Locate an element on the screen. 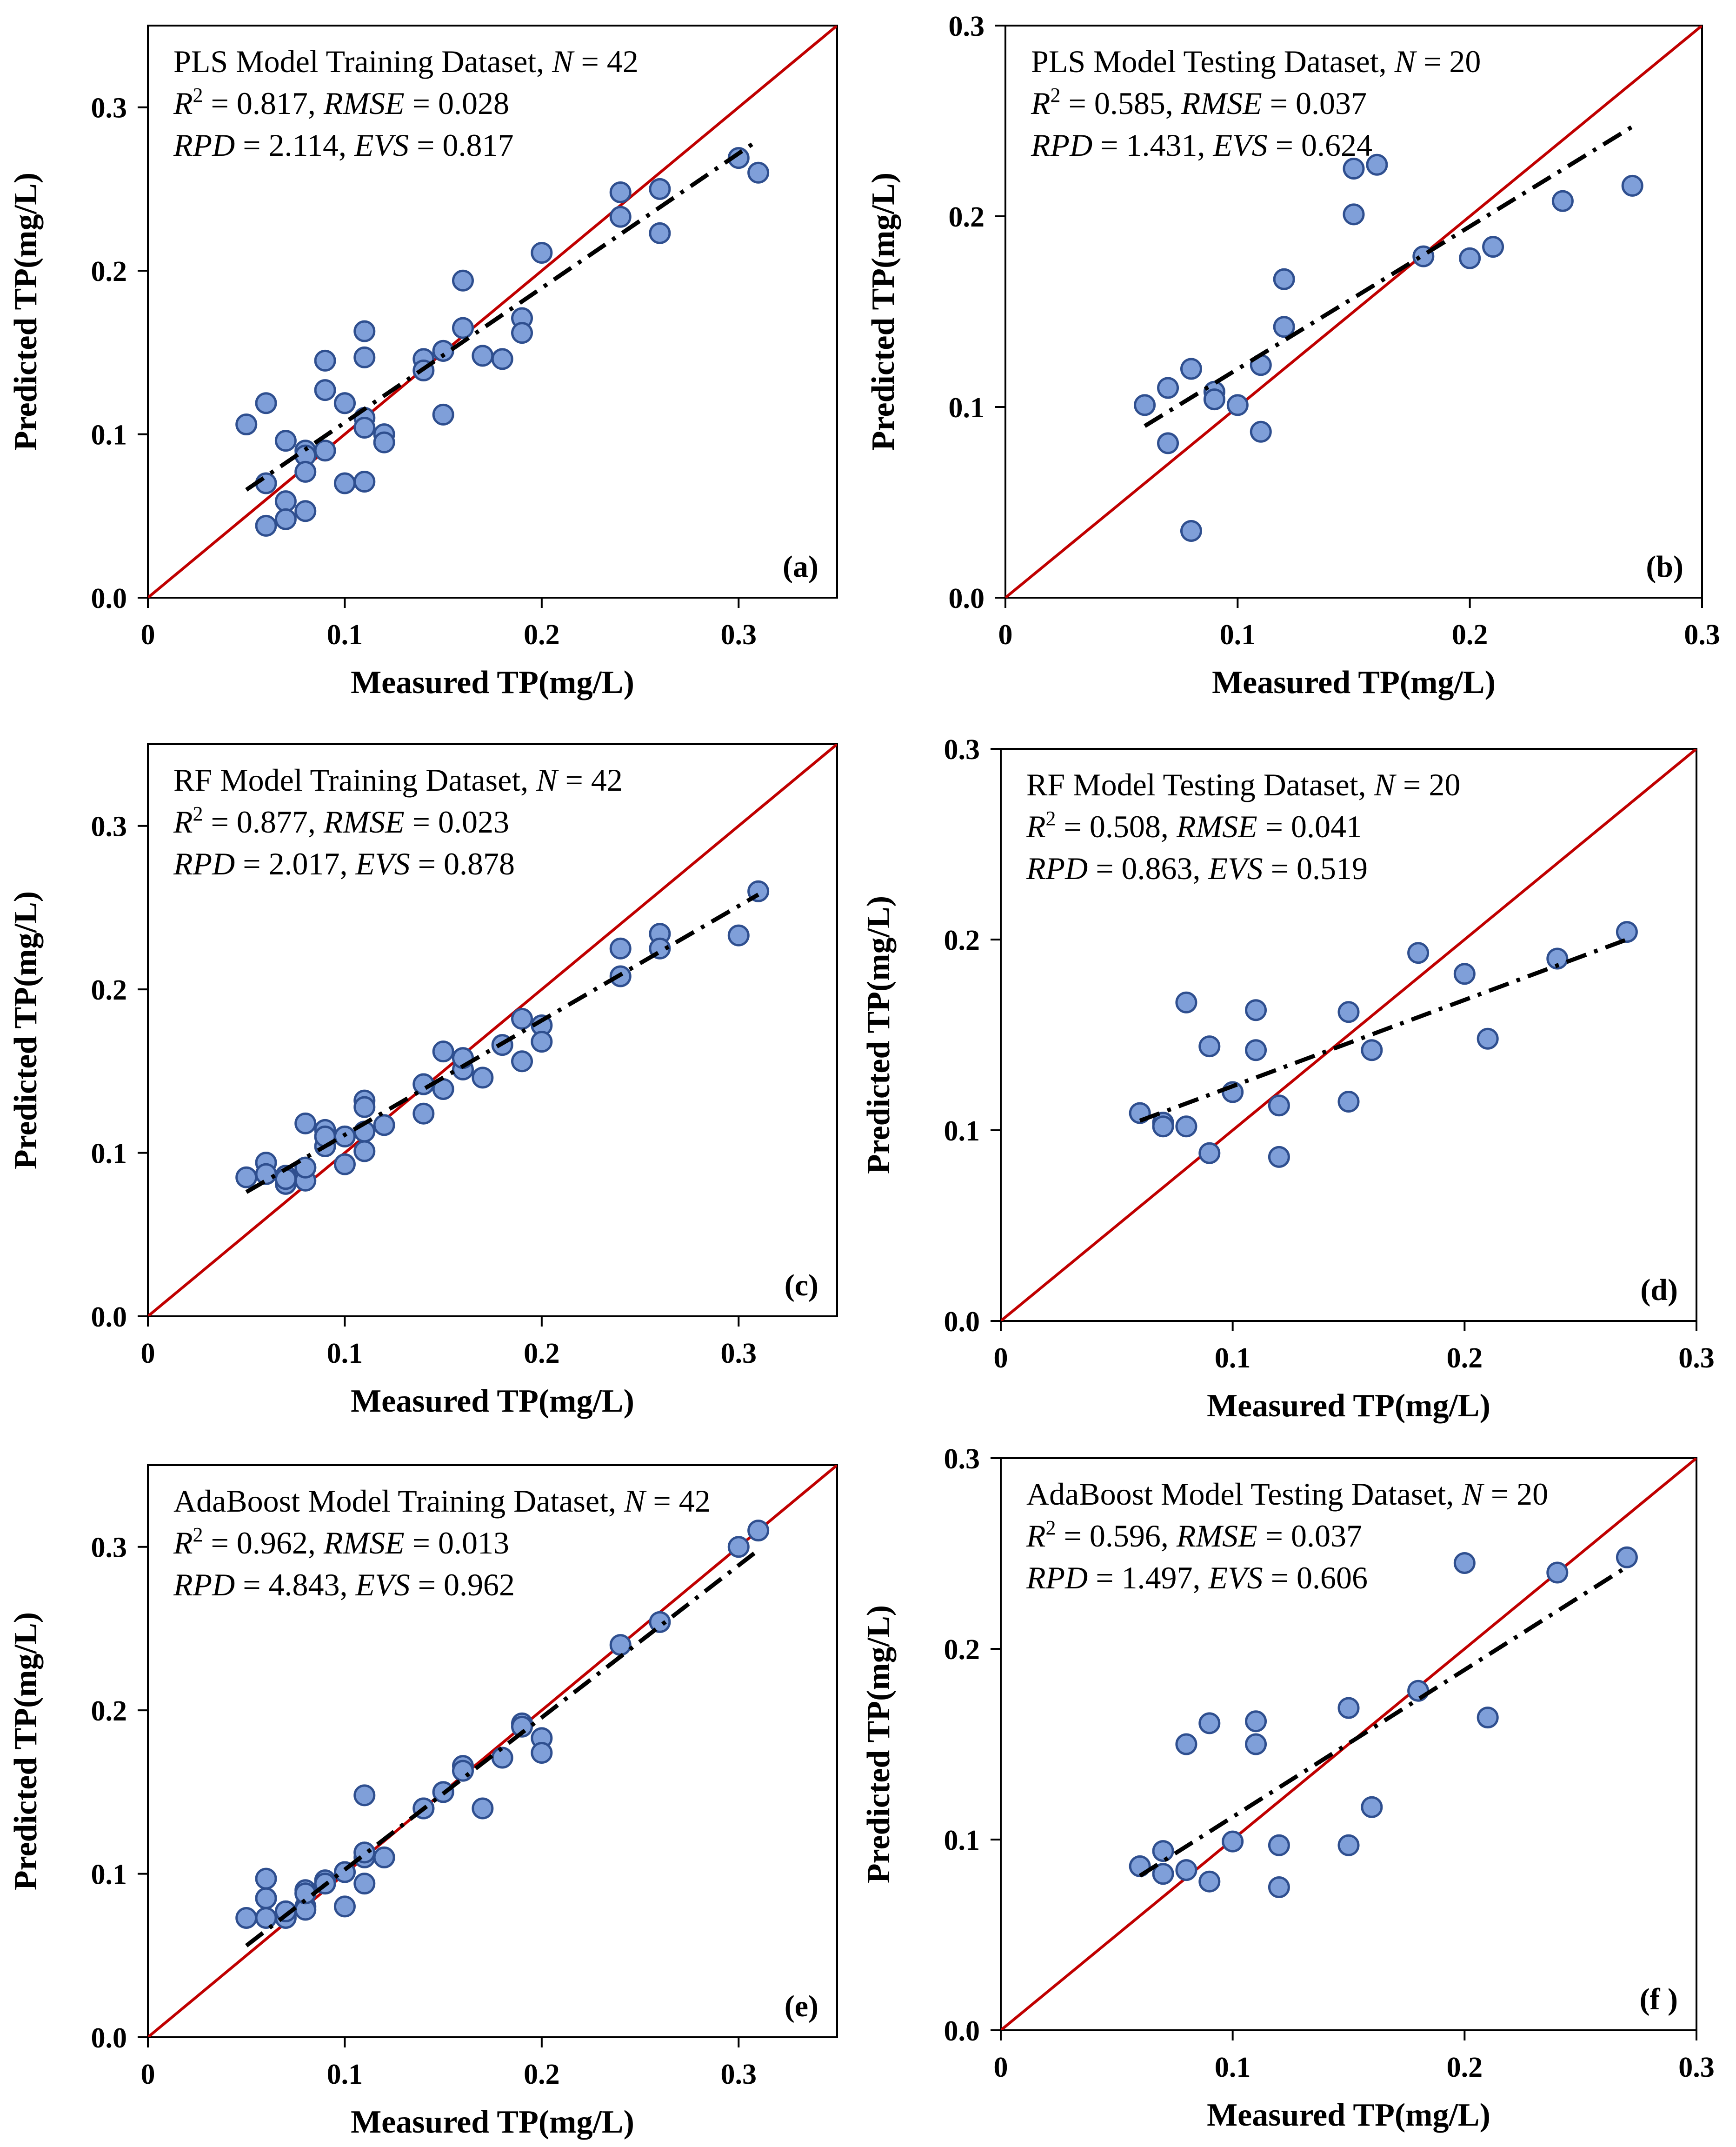 This screenshot has height=2147, width=1736. annotation-n-label: N is located at coordinates (564, 62).